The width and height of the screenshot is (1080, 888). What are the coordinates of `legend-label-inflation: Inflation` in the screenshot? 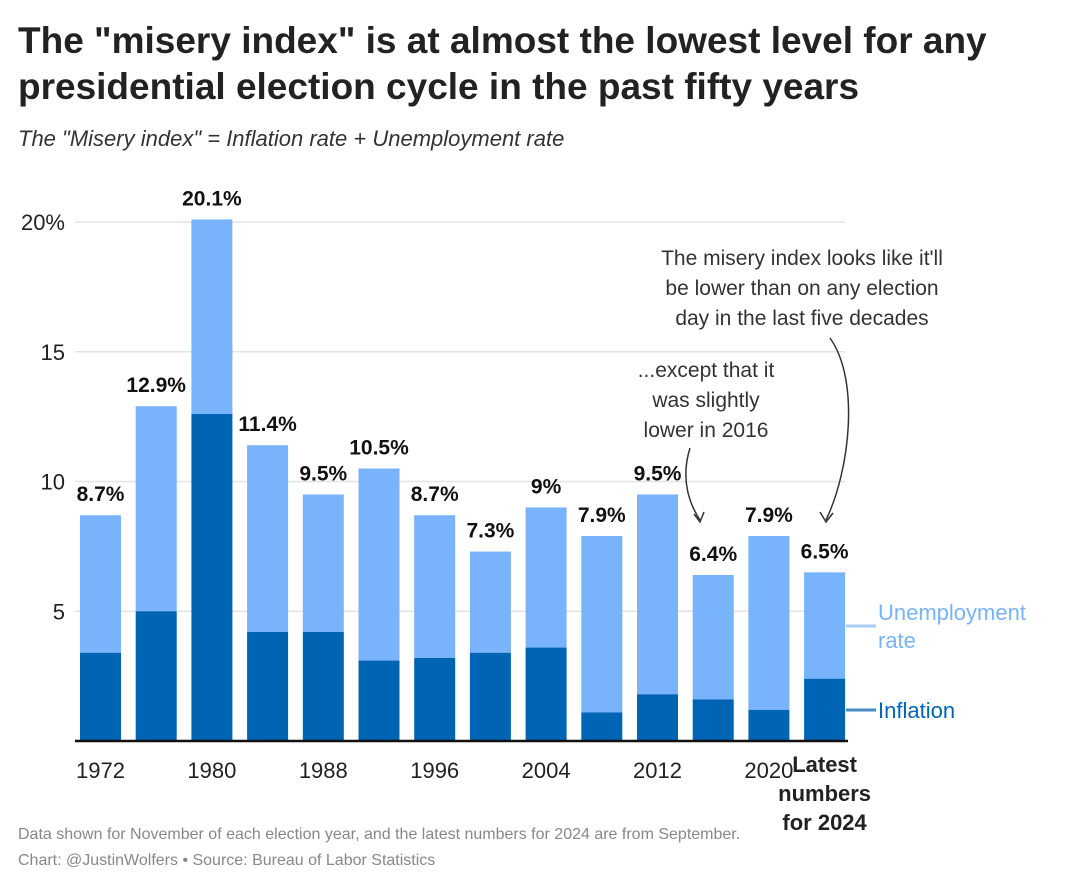 It's located at (916, 710).